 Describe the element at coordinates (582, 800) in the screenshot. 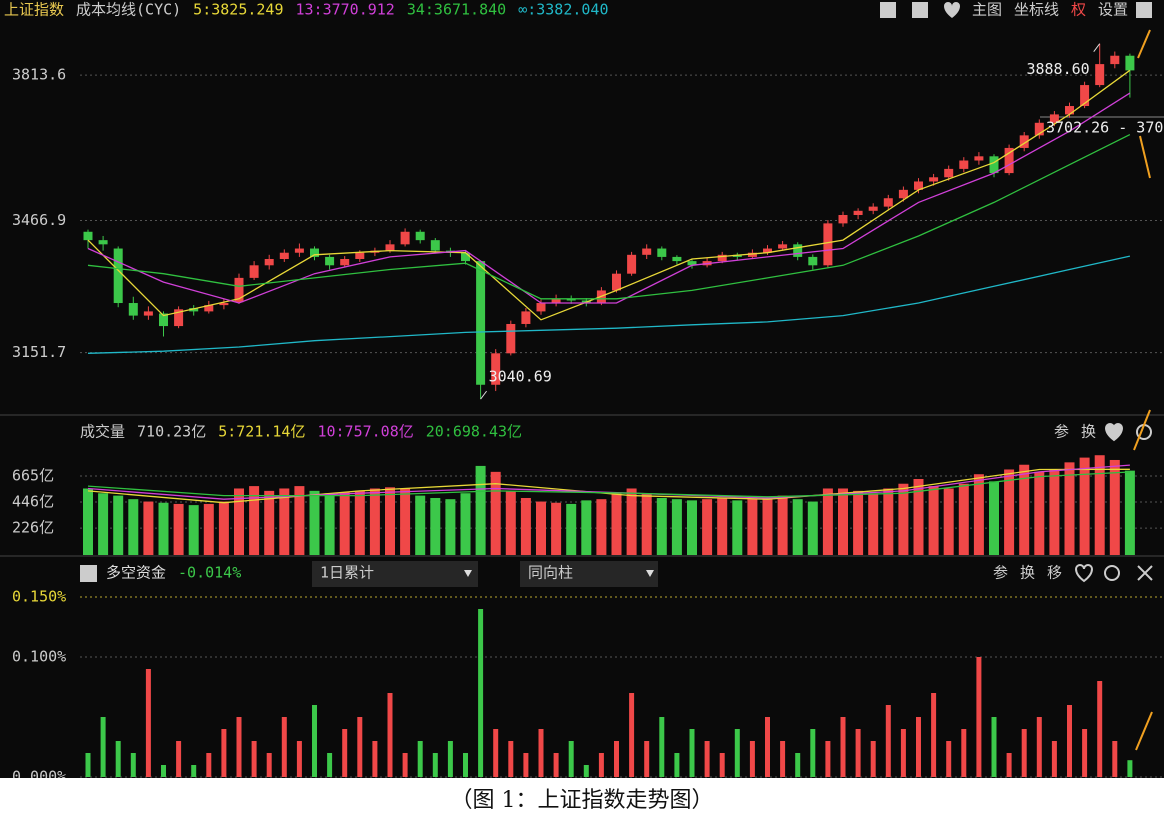

I see `caption: （图 1：上证指数走势图）` at that location.